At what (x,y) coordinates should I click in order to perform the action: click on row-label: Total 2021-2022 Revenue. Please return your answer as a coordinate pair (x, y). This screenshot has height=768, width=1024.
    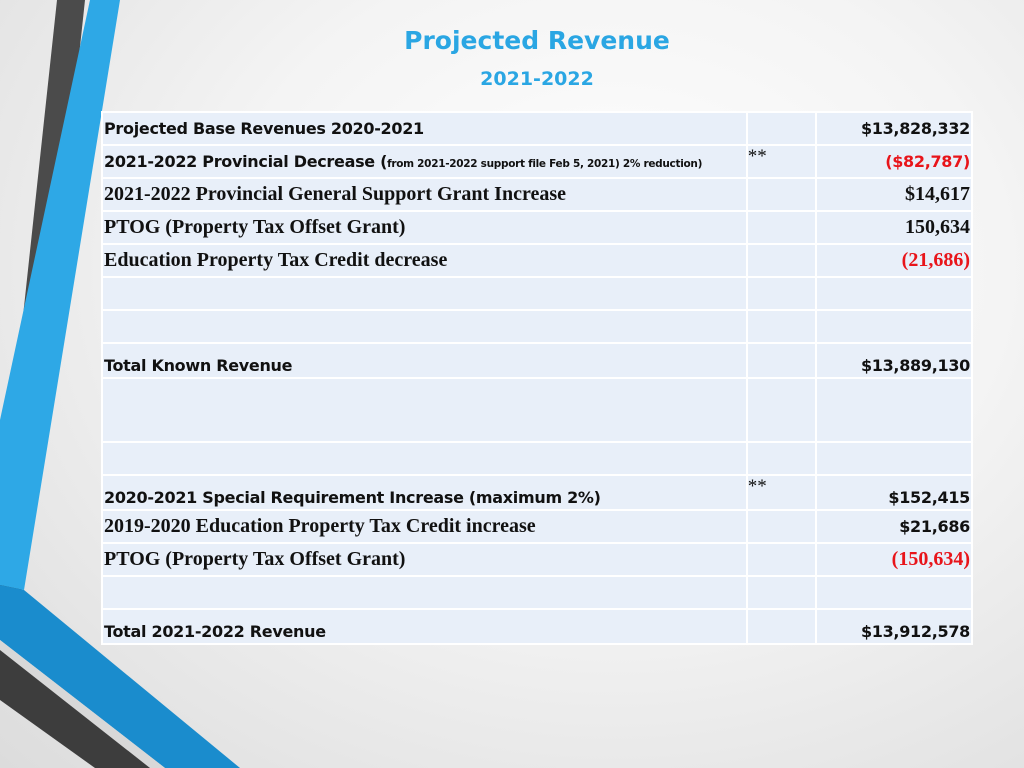
    Looking at the image, I should click on (424, 626).